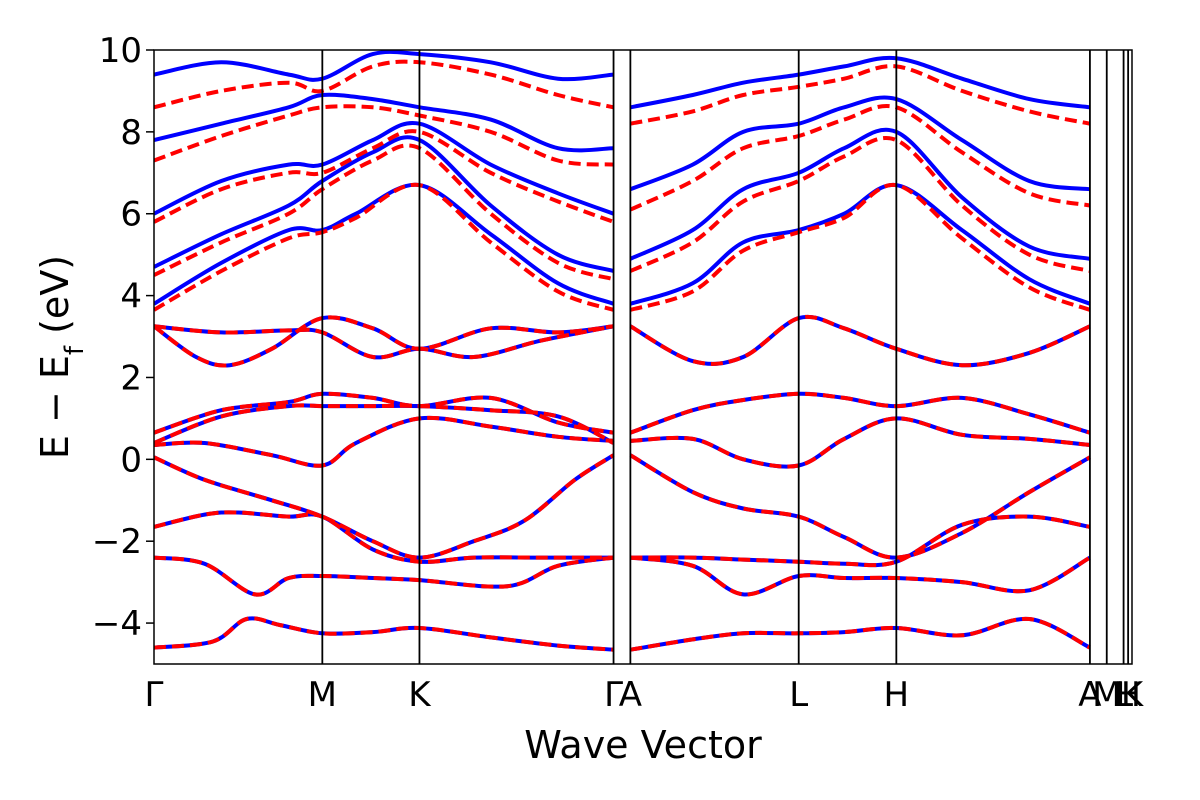 The height and width of the screenshot is (800, 1200). I want to click on y-axis-label: E − Ef (eV), so click(61, 357).